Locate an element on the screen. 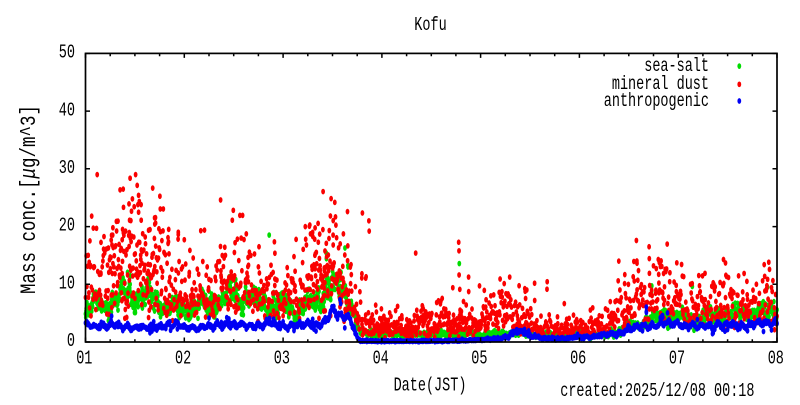  svg-text: Date(JST) is located at coordinates (430, 385).